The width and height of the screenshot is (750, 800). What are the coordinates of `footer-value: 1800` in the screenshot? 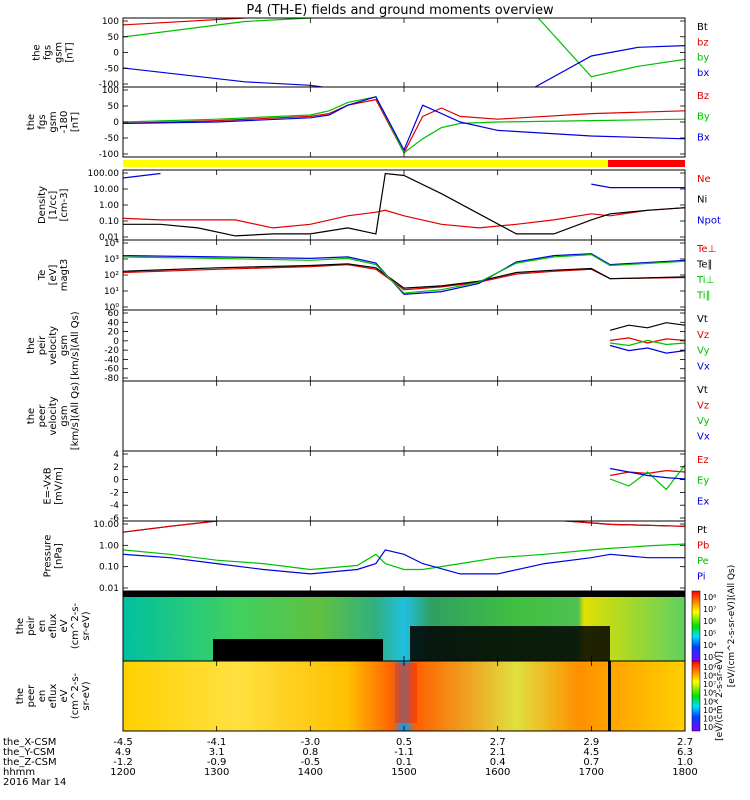 It's located at (684, 772).